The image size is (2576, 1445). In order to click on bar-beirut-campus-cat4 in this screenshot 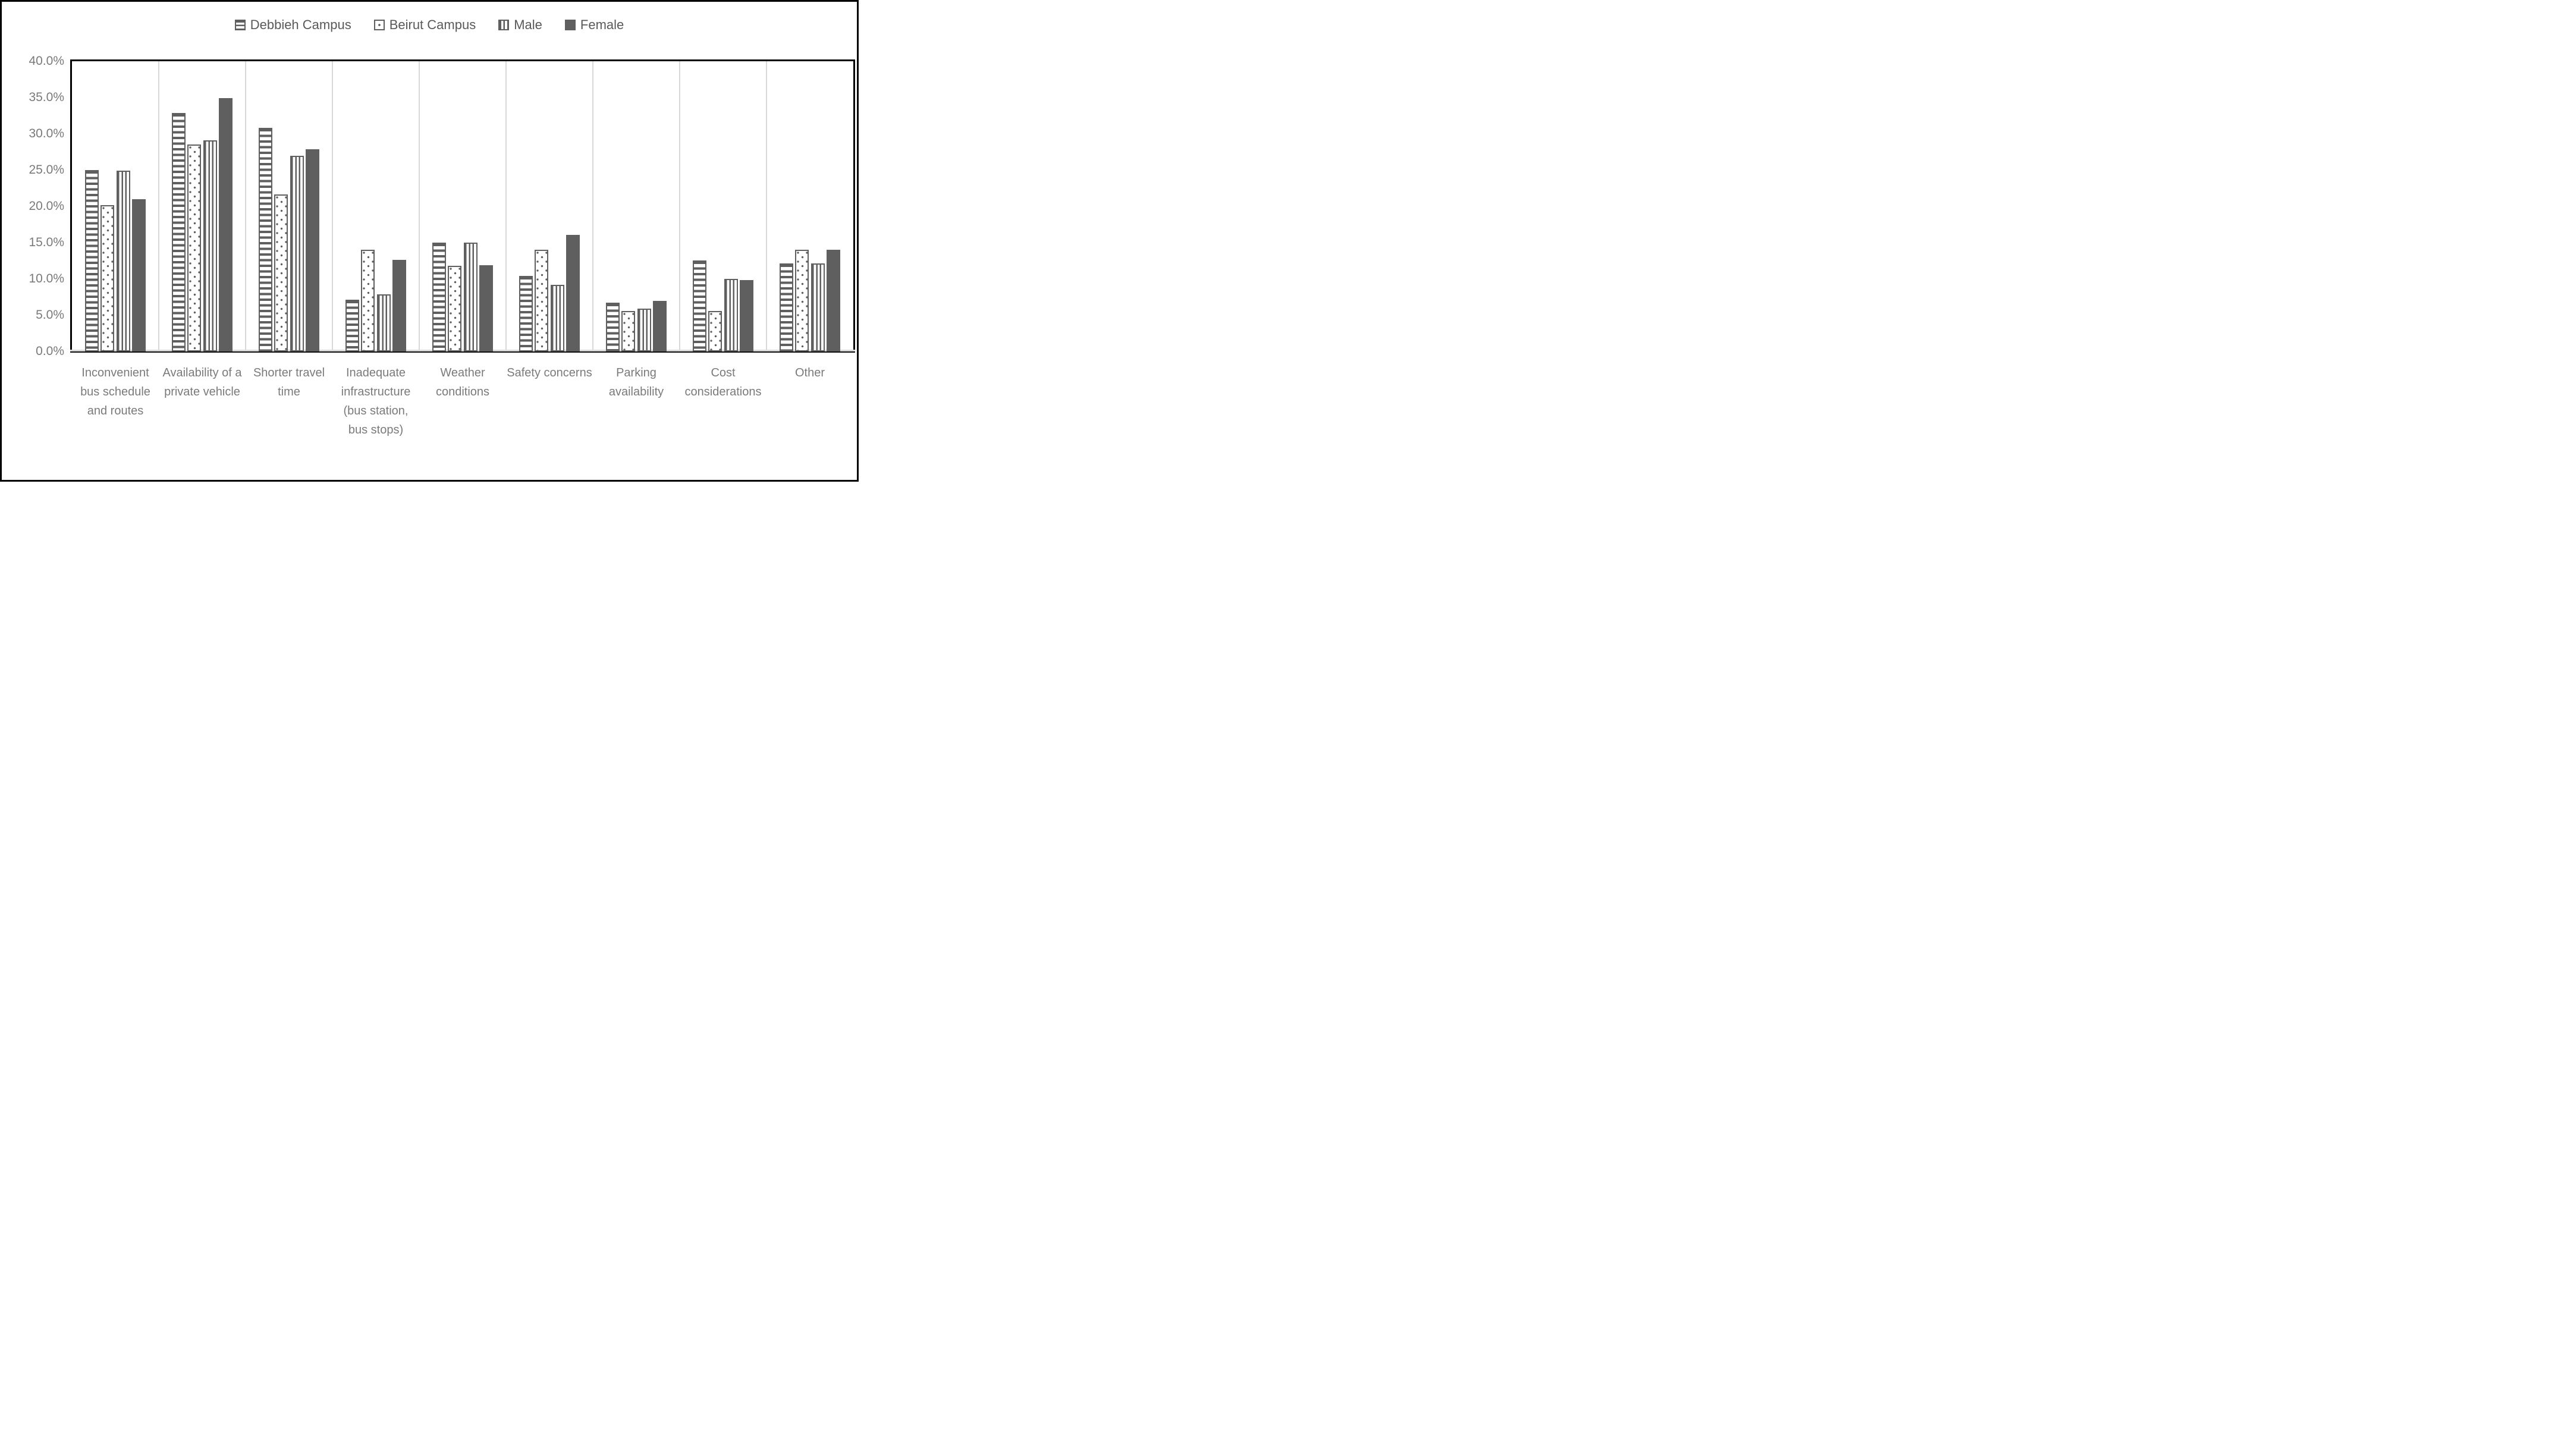, I will do `click(368, 300)`.